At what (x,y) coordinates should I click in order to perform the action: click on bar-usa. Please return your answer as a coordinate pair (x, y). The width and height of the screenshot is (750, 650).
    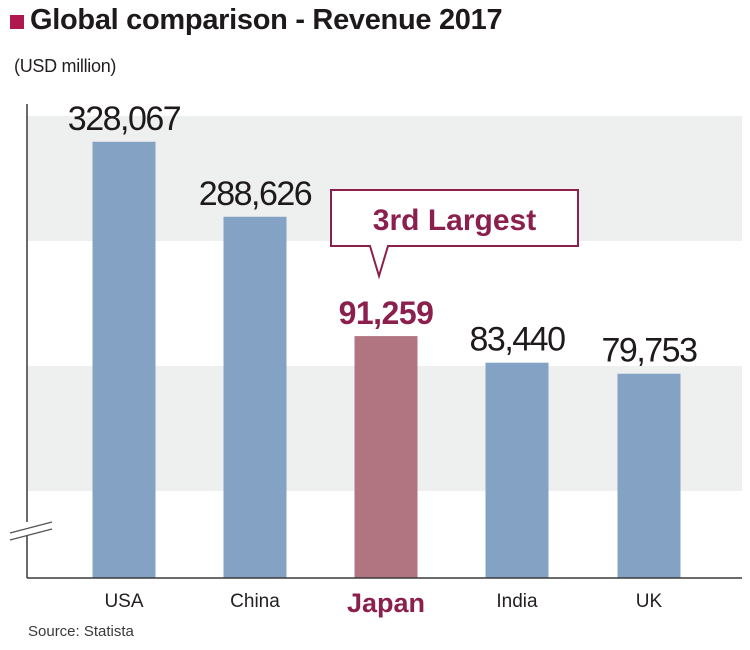
    Looking at the image, I should click on (124, 359).